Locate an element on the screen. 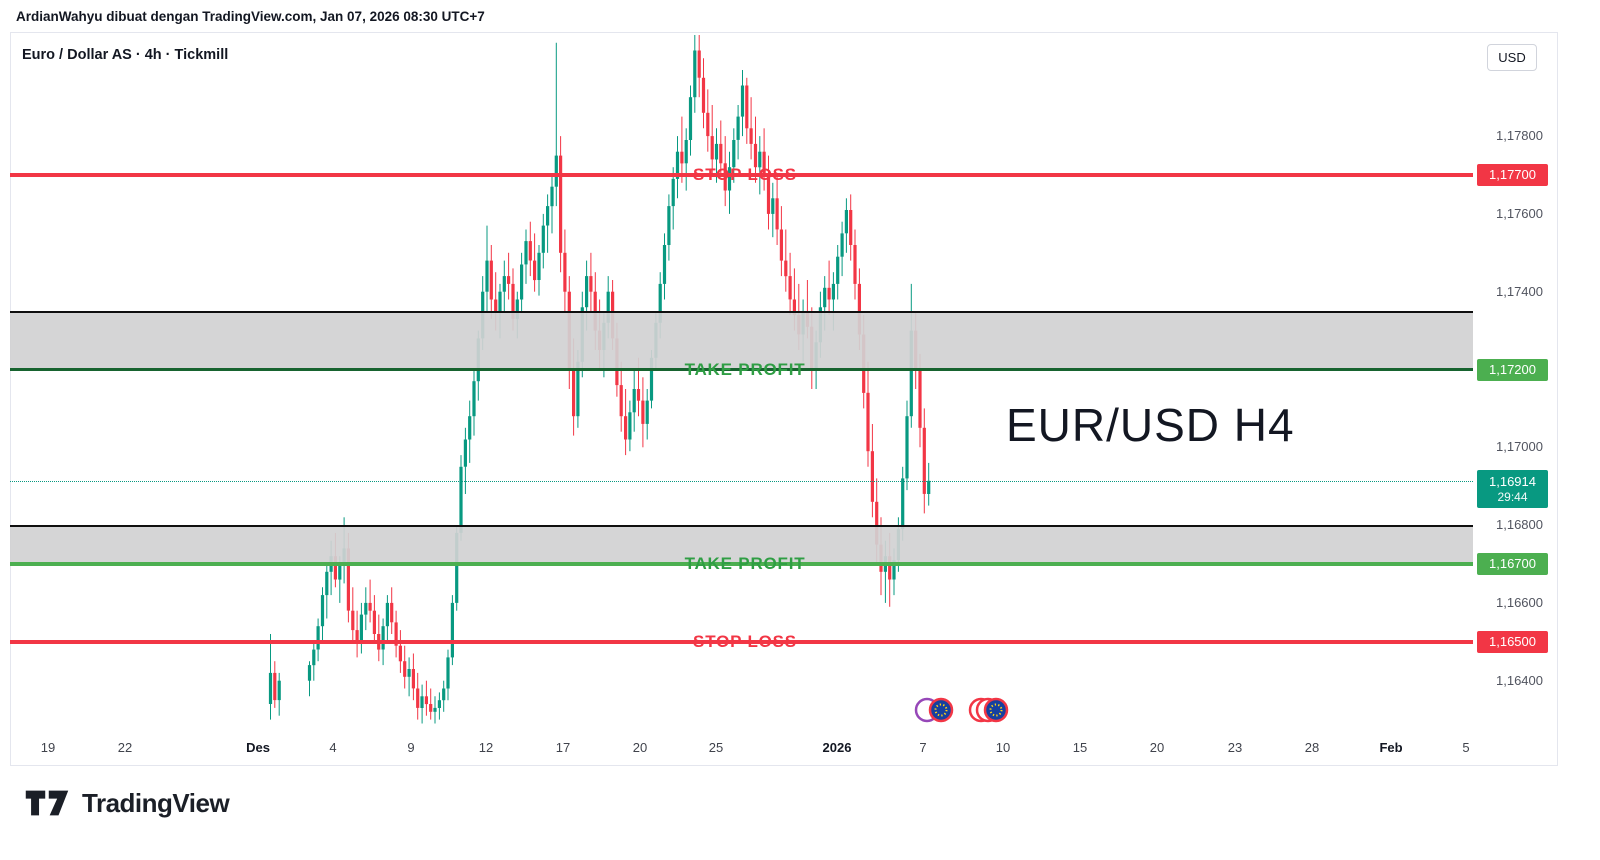  time-axis-label: 25 is located at coordinates (716, 747).